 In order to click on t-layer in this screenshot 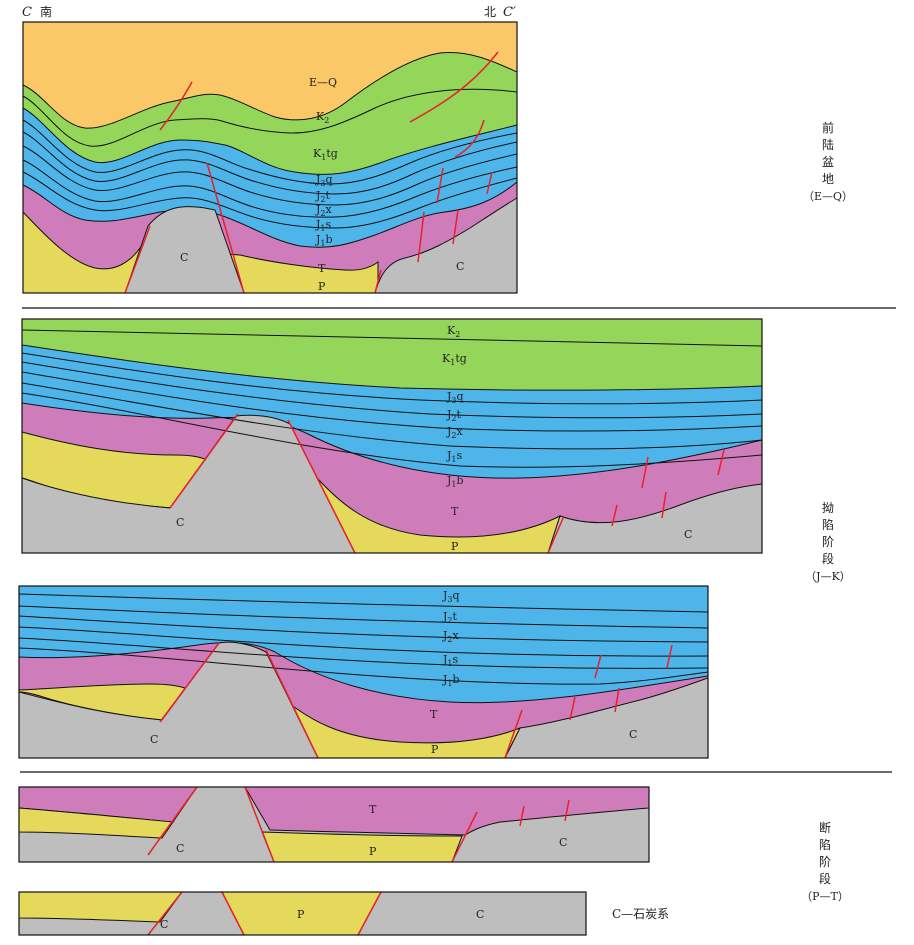, I will do `click(334, 811)`.